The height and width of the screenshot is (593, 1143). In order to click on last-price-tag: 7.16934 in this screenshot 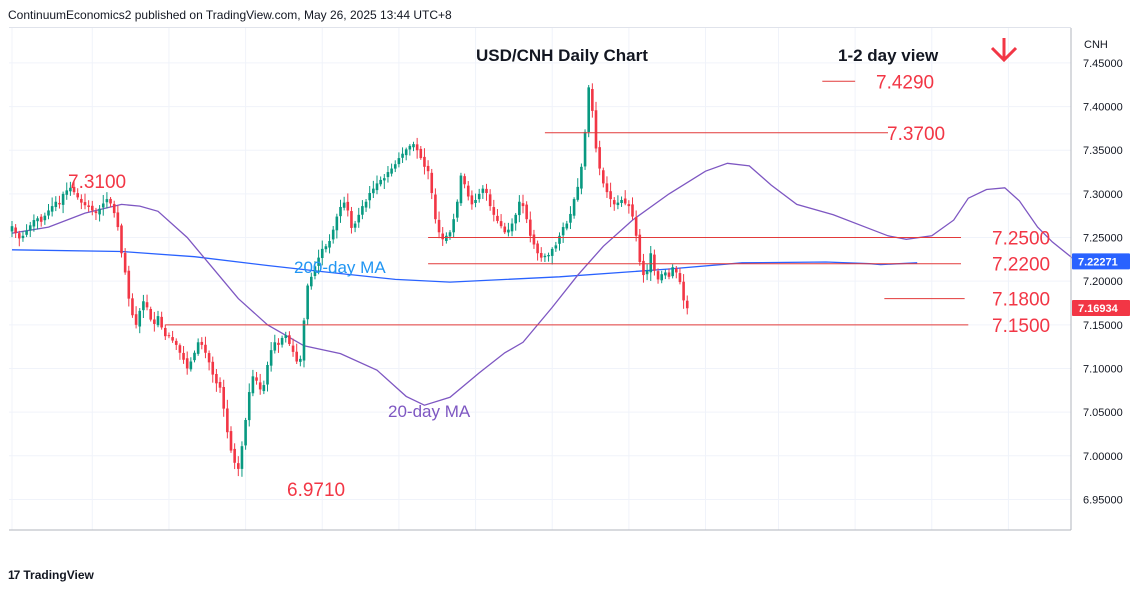, I will do `click(1101, 307)`.